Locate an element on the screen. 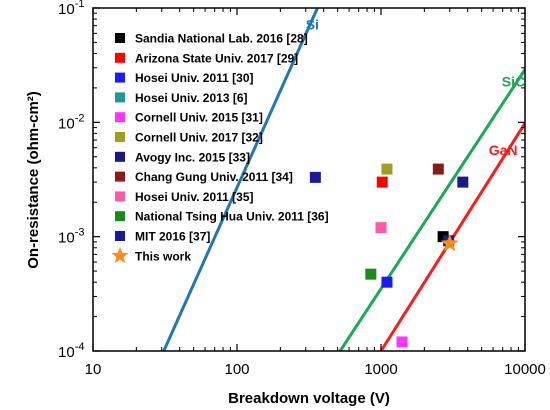 The width and height of the screenshot is (550, 410). si-line-label: Si is located at coordinates (312, 24).